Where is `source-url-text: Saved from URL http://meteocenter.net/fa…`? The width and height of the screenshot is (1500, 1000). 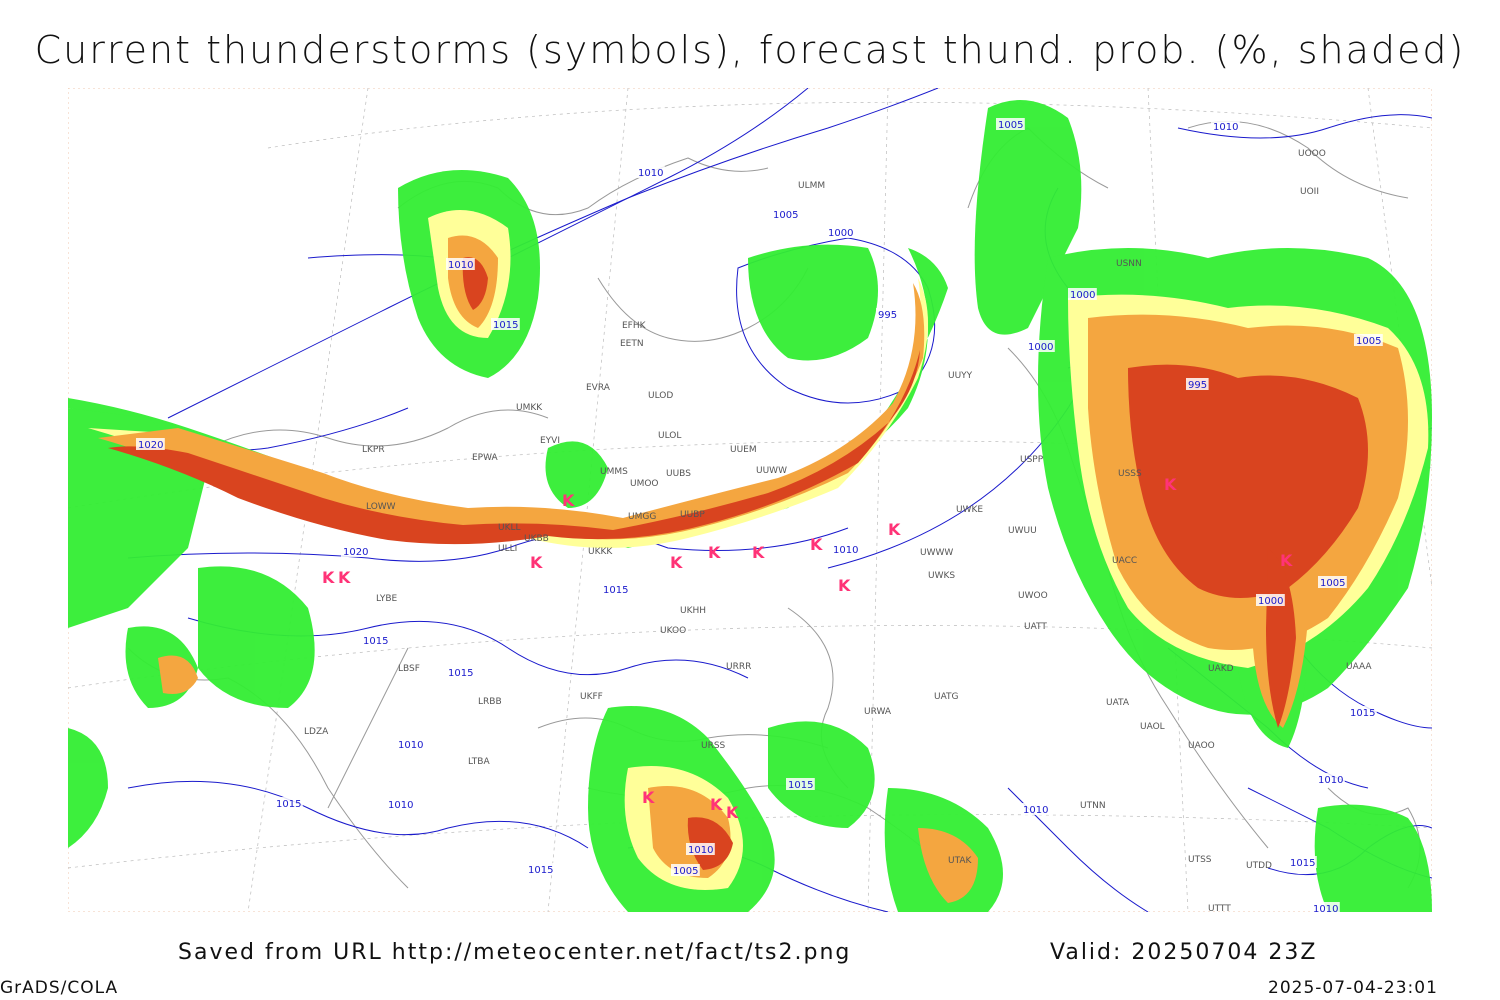 source-url-text: Saved from URL http://meteocenter.net/fa… is located at coordinates (515, 952).